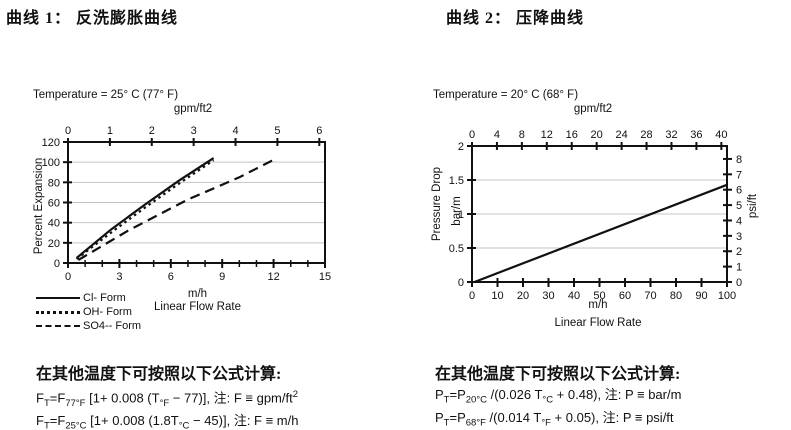 The image size is (791, 430). I want to click on svg-text: 36, so click(696, 135).